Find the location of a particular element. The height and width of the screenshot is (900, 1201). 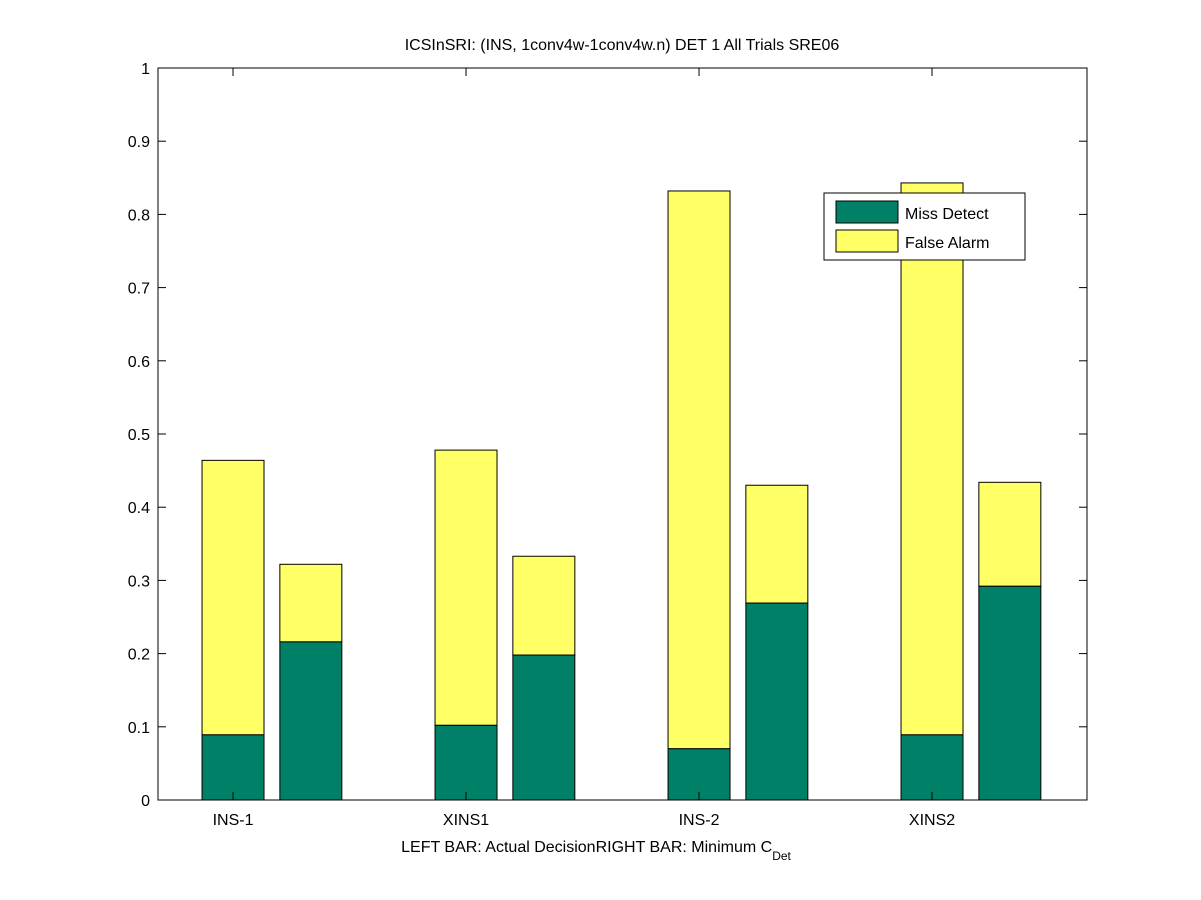

bar-miss-detect-ins-1-right is located at coordinates (311, 721).